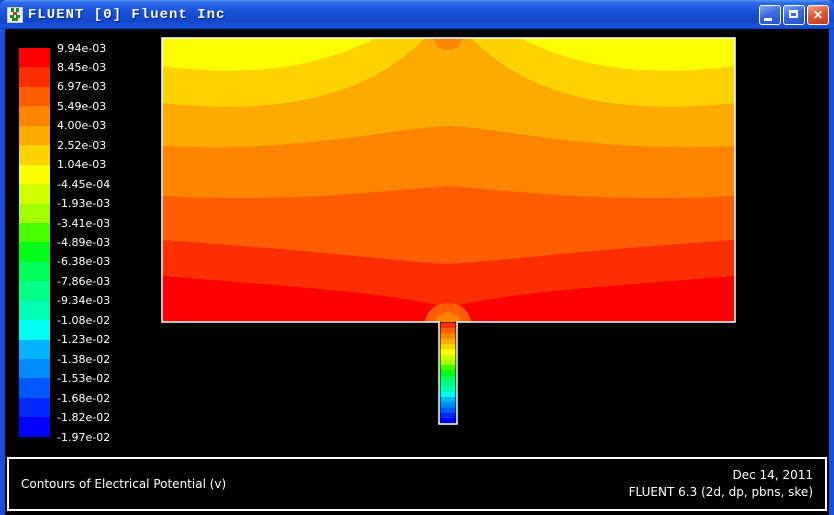 This screenshot has width=834, height=515. Describe the element at coordinates (84, 301) in the screenshot. I see `colorbar-label: -9.34e-03` at that location.